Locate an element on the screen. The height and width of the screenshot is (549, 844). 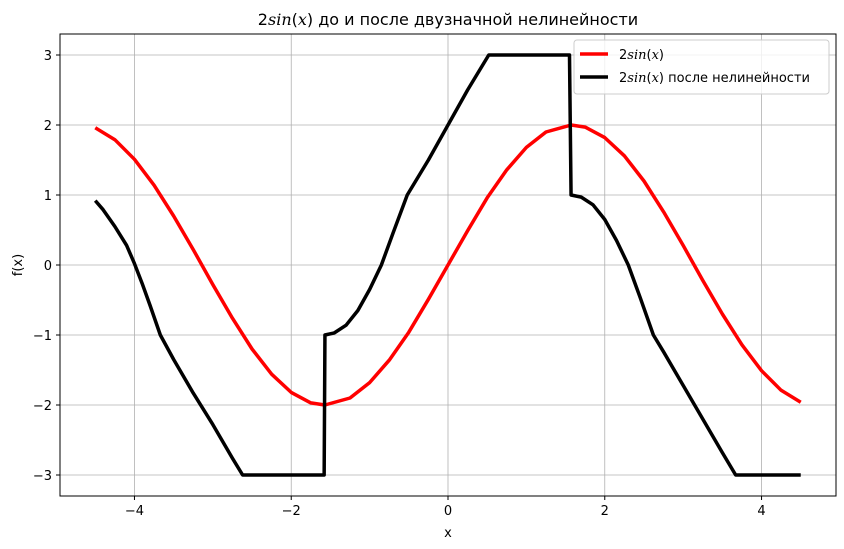
legend-label-nonlinear: 2sin(x) после нелинейности is located at coordinates (714, 78).